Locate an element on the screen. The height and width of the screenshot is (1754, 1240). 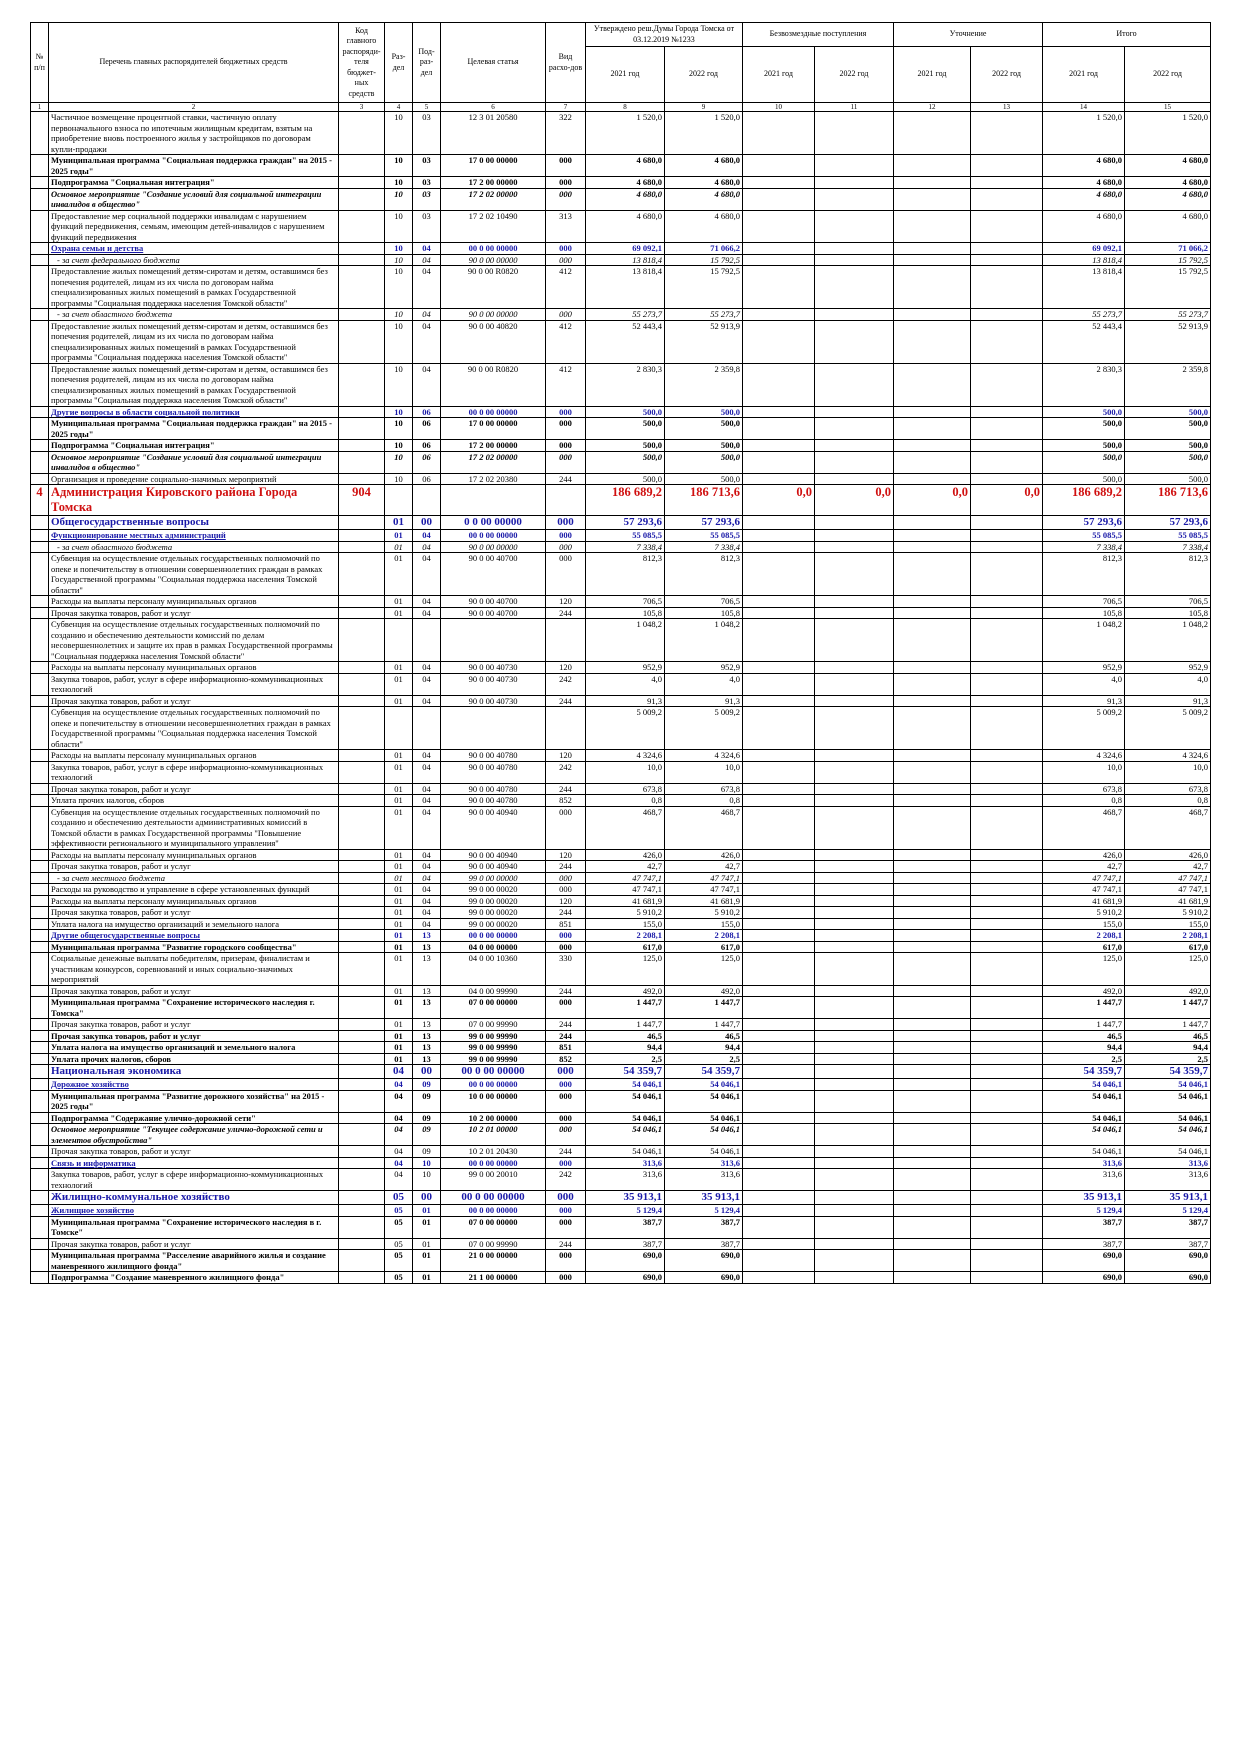
item-name: Прочая закупка товаров, работ и услуг is located at coordinates (193, 1151).